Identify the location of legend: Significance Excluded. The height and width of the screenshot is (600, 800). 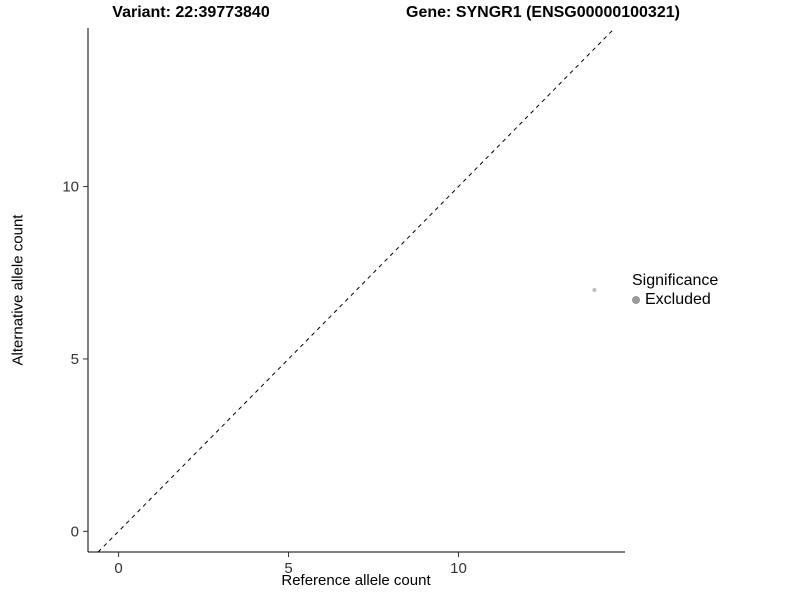
(675, 290).